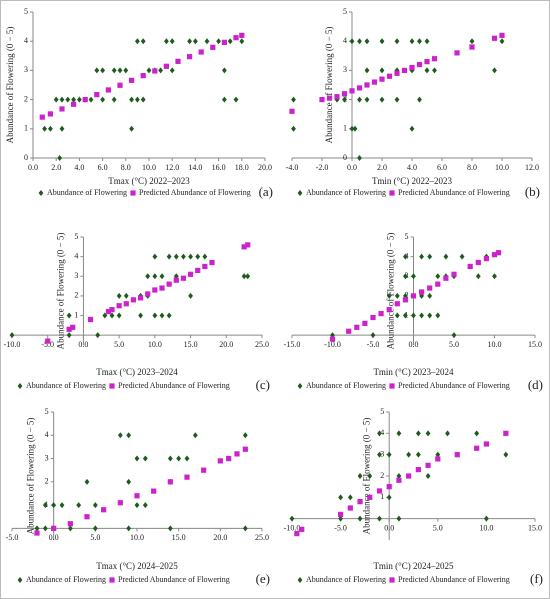 This screenshot has height=599, width=550. What do you see at coordinates (179, 537) in the screenshot?
I see `x-tick-label: 15.0` at bounding box center [179, 537].